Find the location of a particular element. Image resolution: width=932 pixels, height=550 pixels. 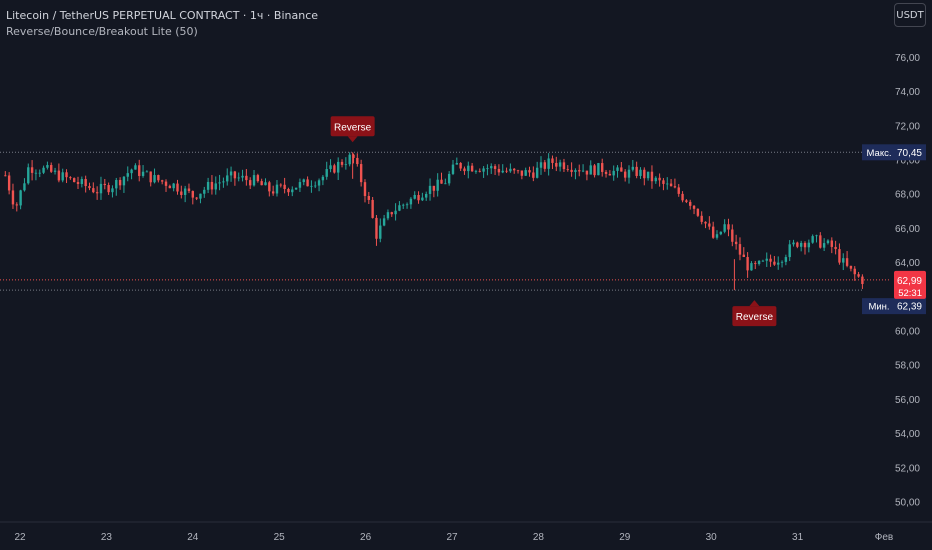

x-tick-label: 29 is located at coordinates (625, 537).